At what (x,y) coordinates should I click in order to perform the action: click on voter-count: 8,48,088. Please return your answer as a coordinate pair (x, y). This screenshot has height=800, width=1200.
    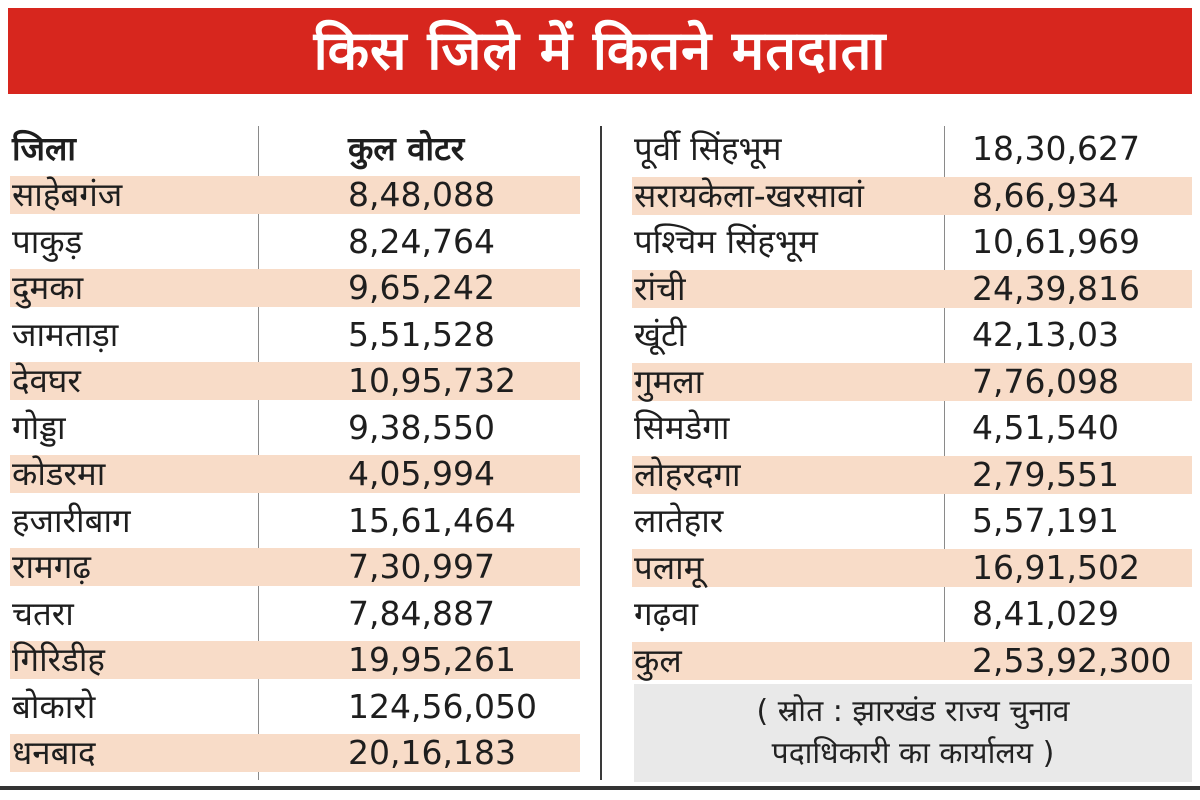
    Looking at the image, I should click on (421, 194).